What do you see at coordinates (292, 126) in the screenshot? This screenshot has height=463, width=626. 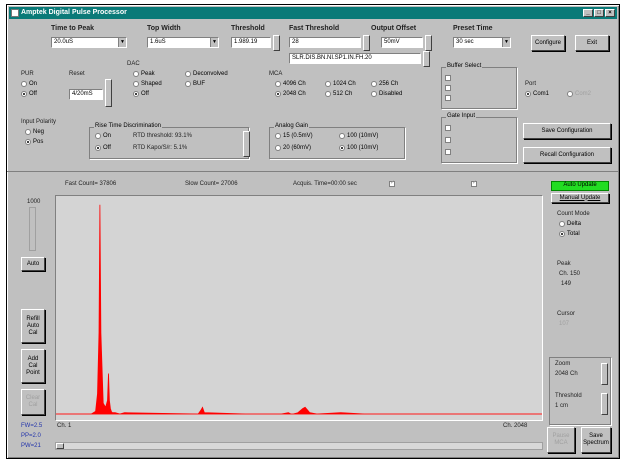 I see `analog-gain-title: Analog Gain` at bounding box center [292, 126].